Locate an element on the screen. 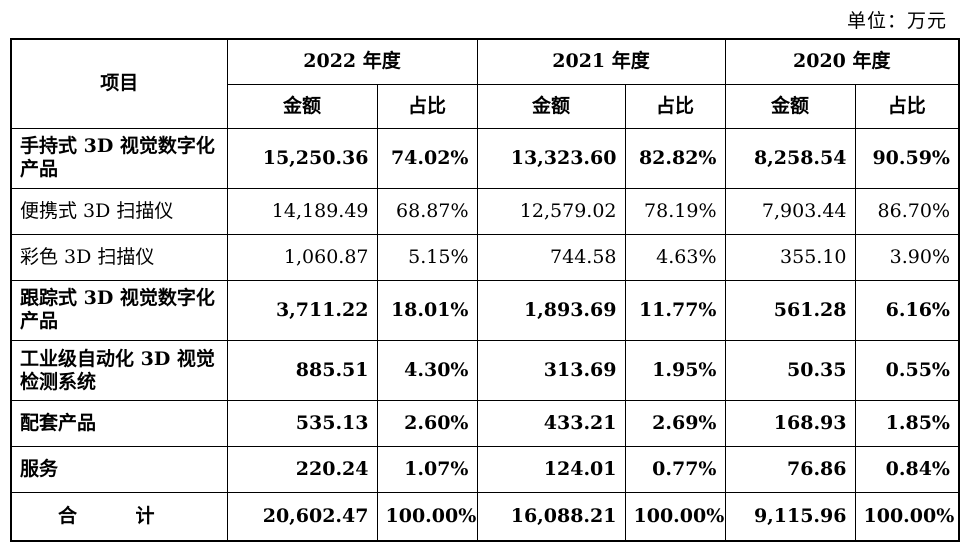 This screenshot has height=553, width=969. cell-ratio: 2.60% is located at coordinates (427, 424).